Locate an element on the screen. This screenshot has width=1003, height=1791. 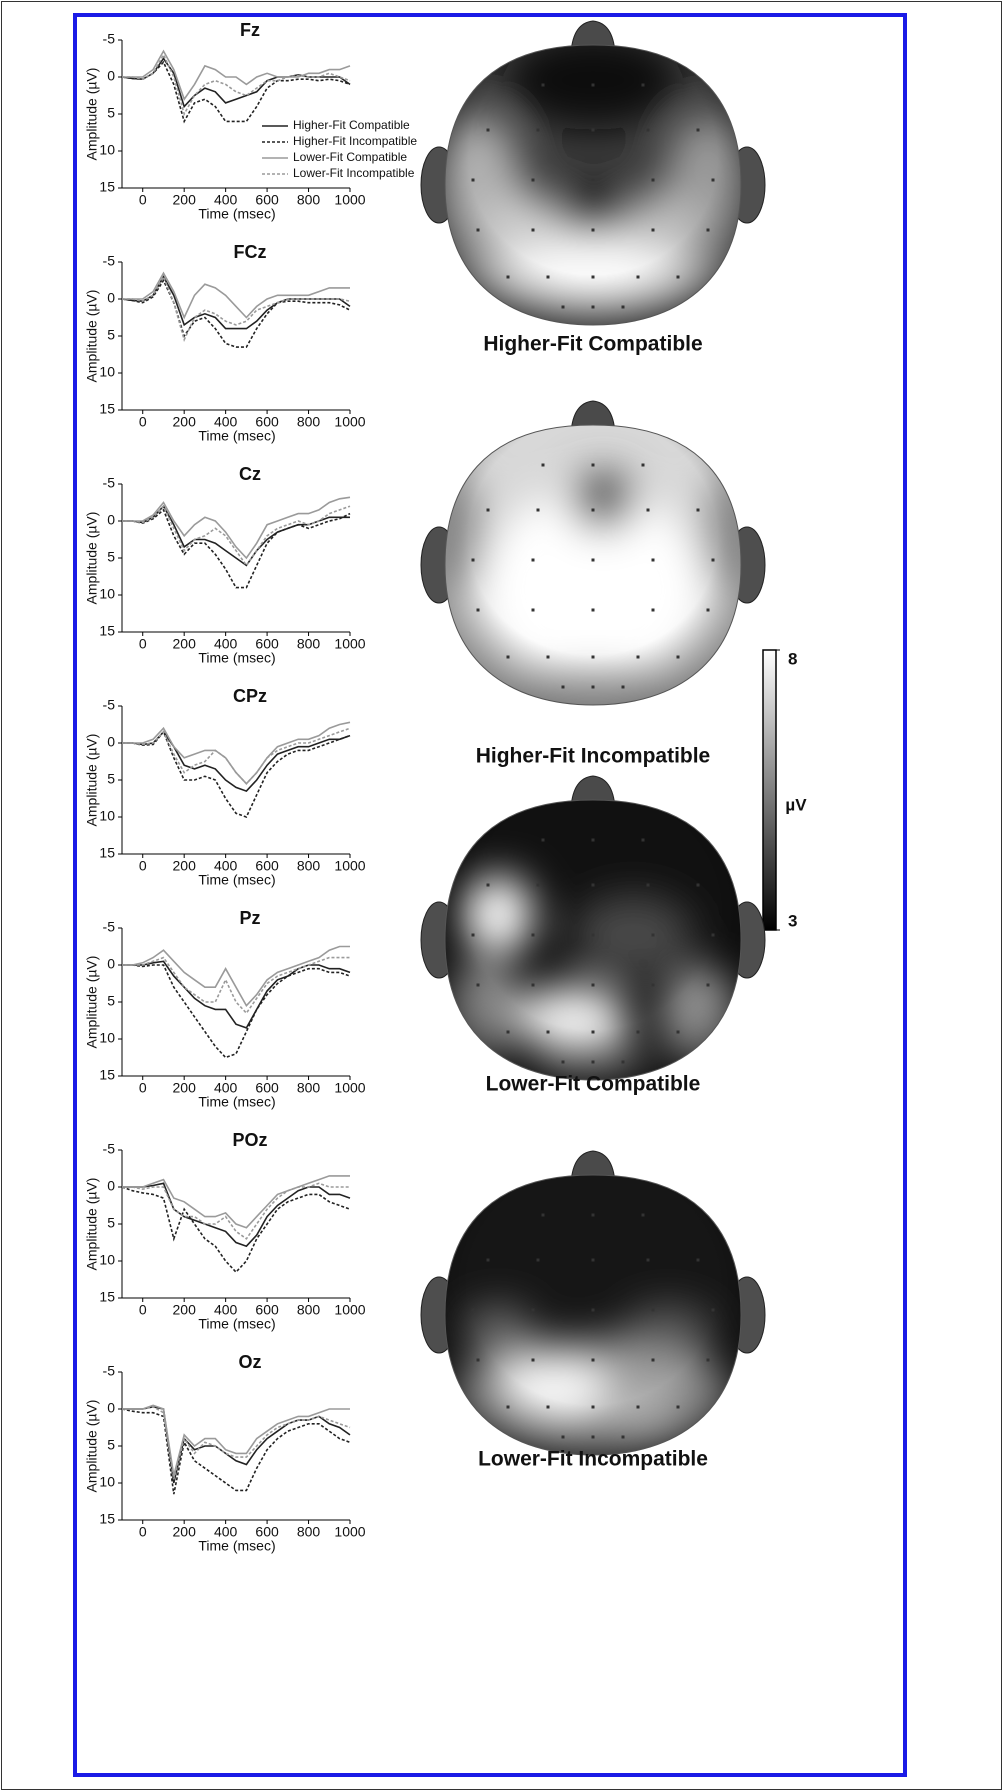
chart-title: Fz is located at coordinates (250, 30).